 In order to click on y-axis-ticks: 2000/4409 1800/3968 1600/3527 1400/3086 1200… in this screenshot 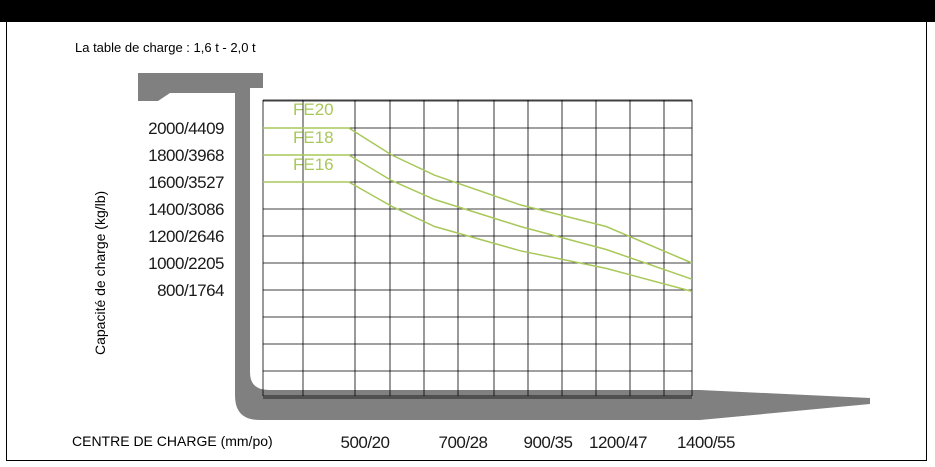, I will do `click(186, 209)`.